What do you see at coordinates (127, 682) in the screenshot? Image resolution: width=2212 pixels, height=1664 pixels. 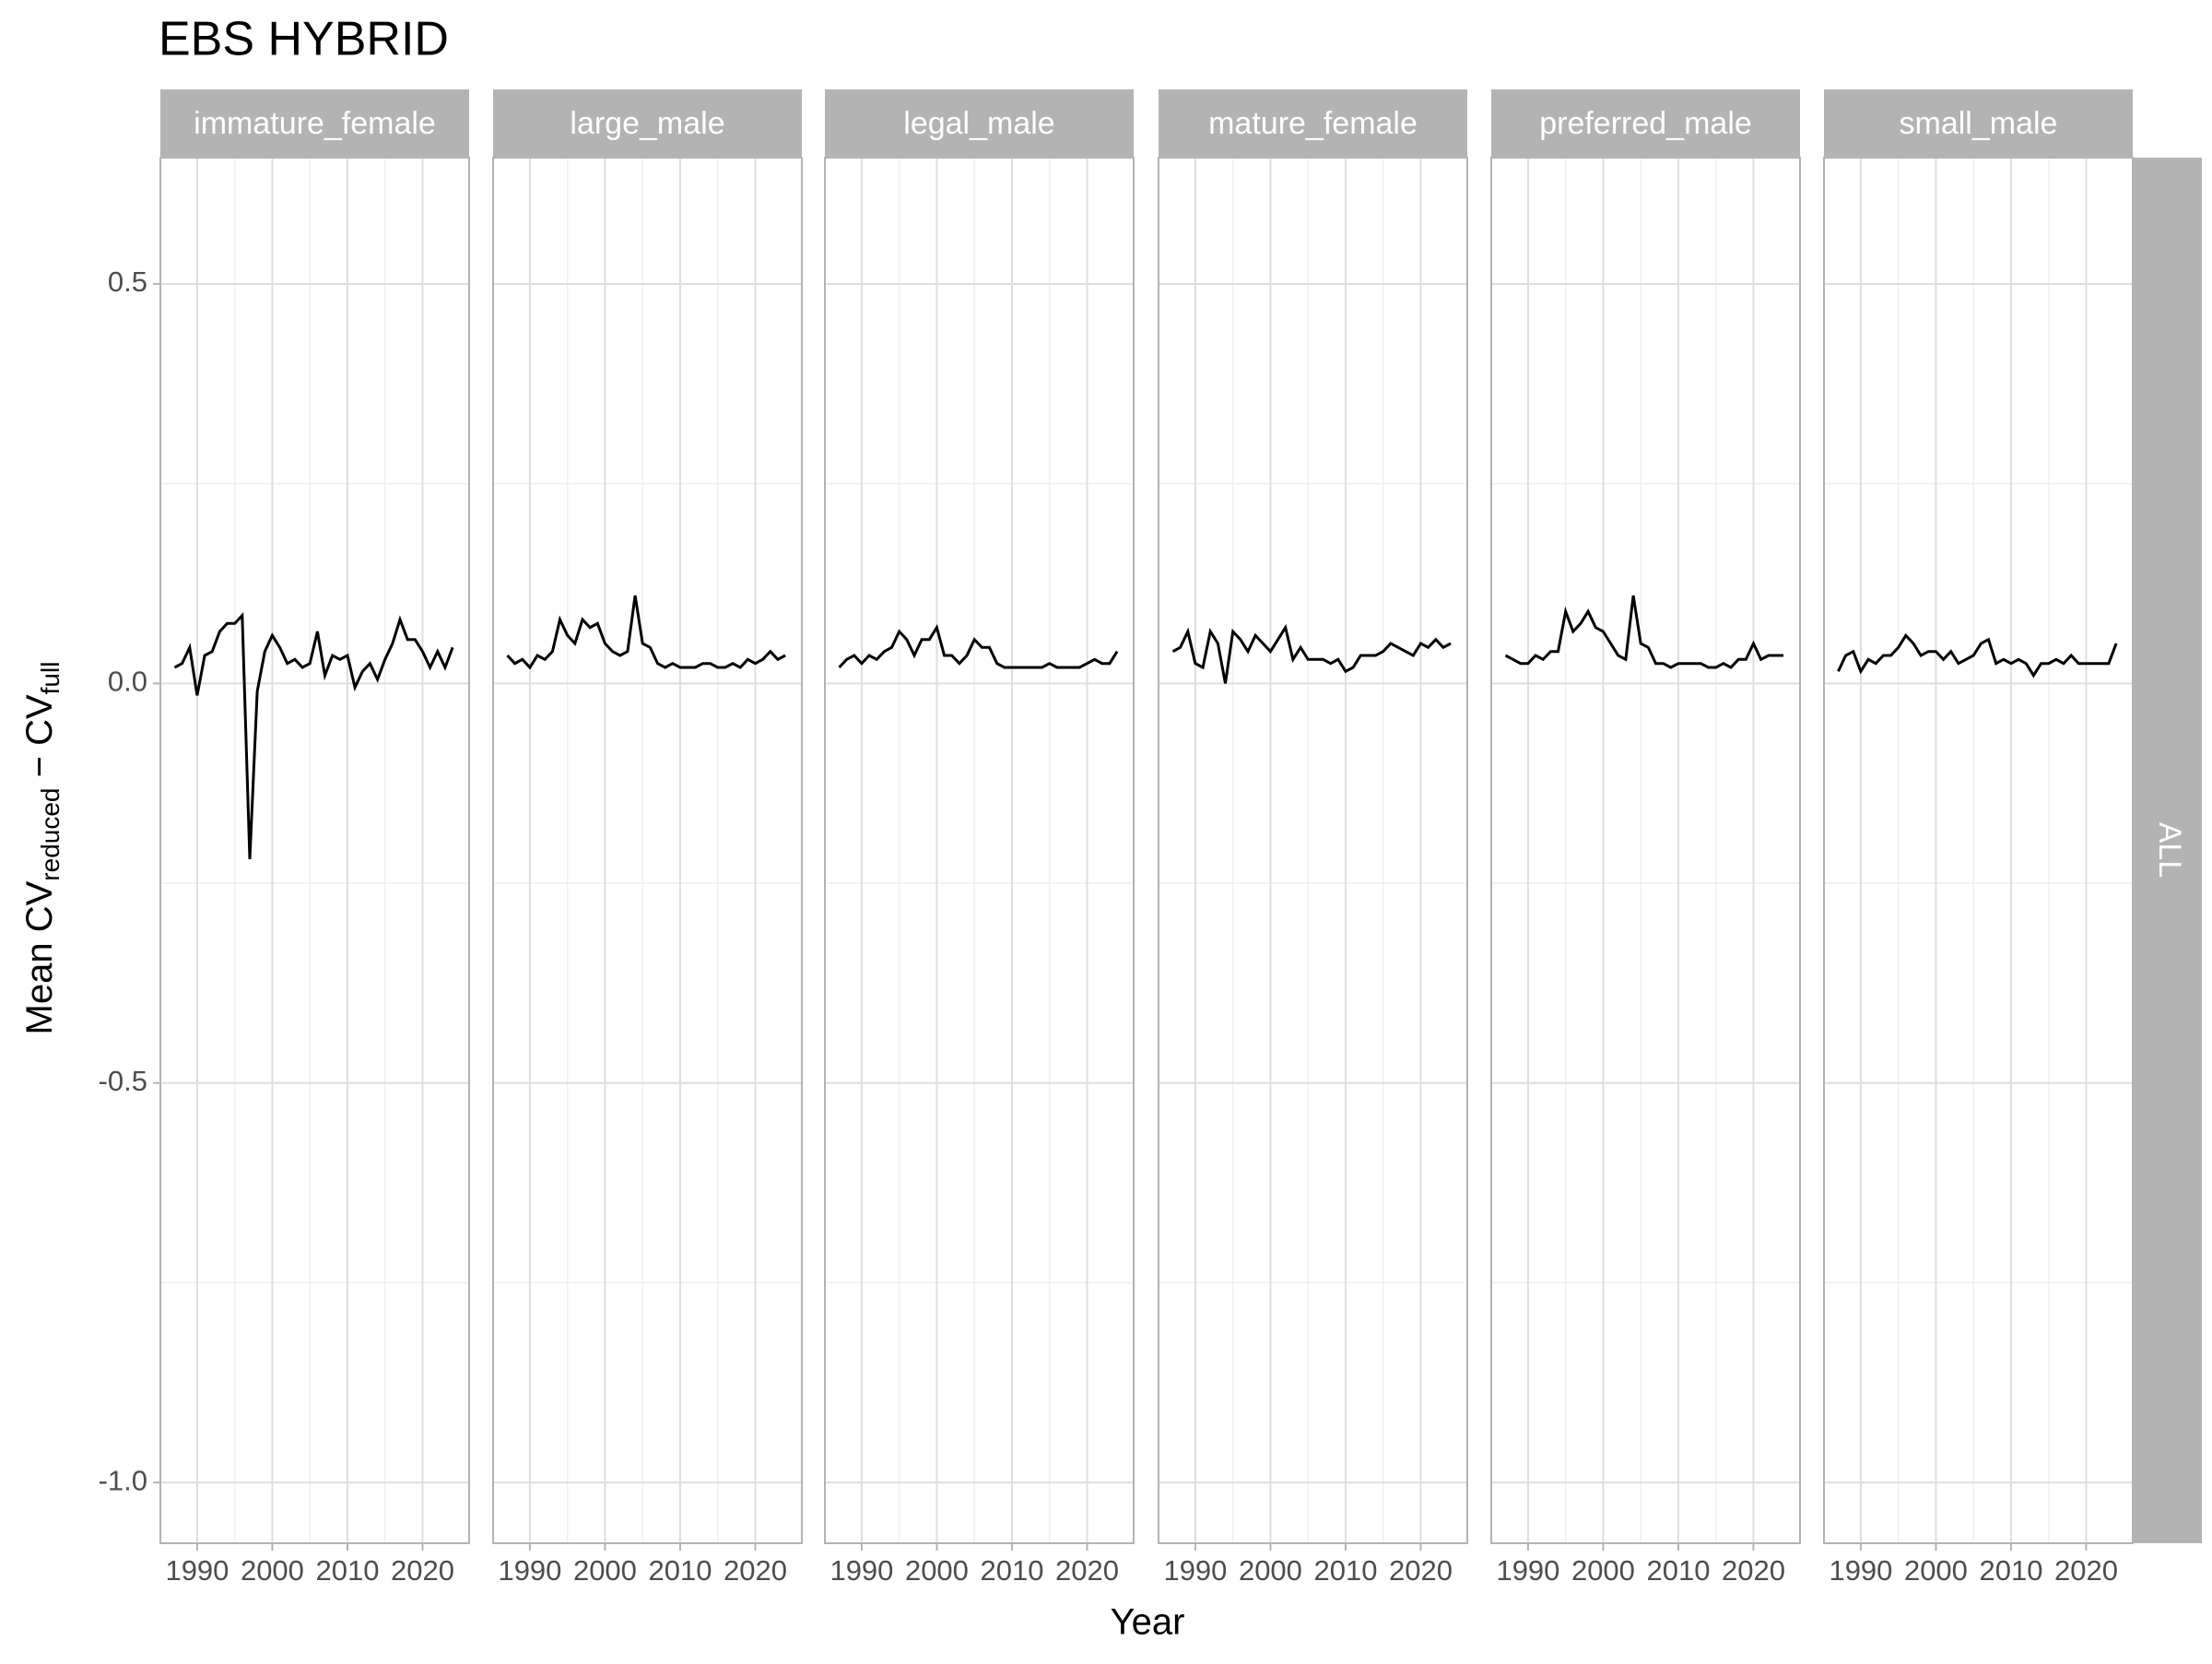 I see `y-tick-label: 0.0` at bounding box center [127, 682].